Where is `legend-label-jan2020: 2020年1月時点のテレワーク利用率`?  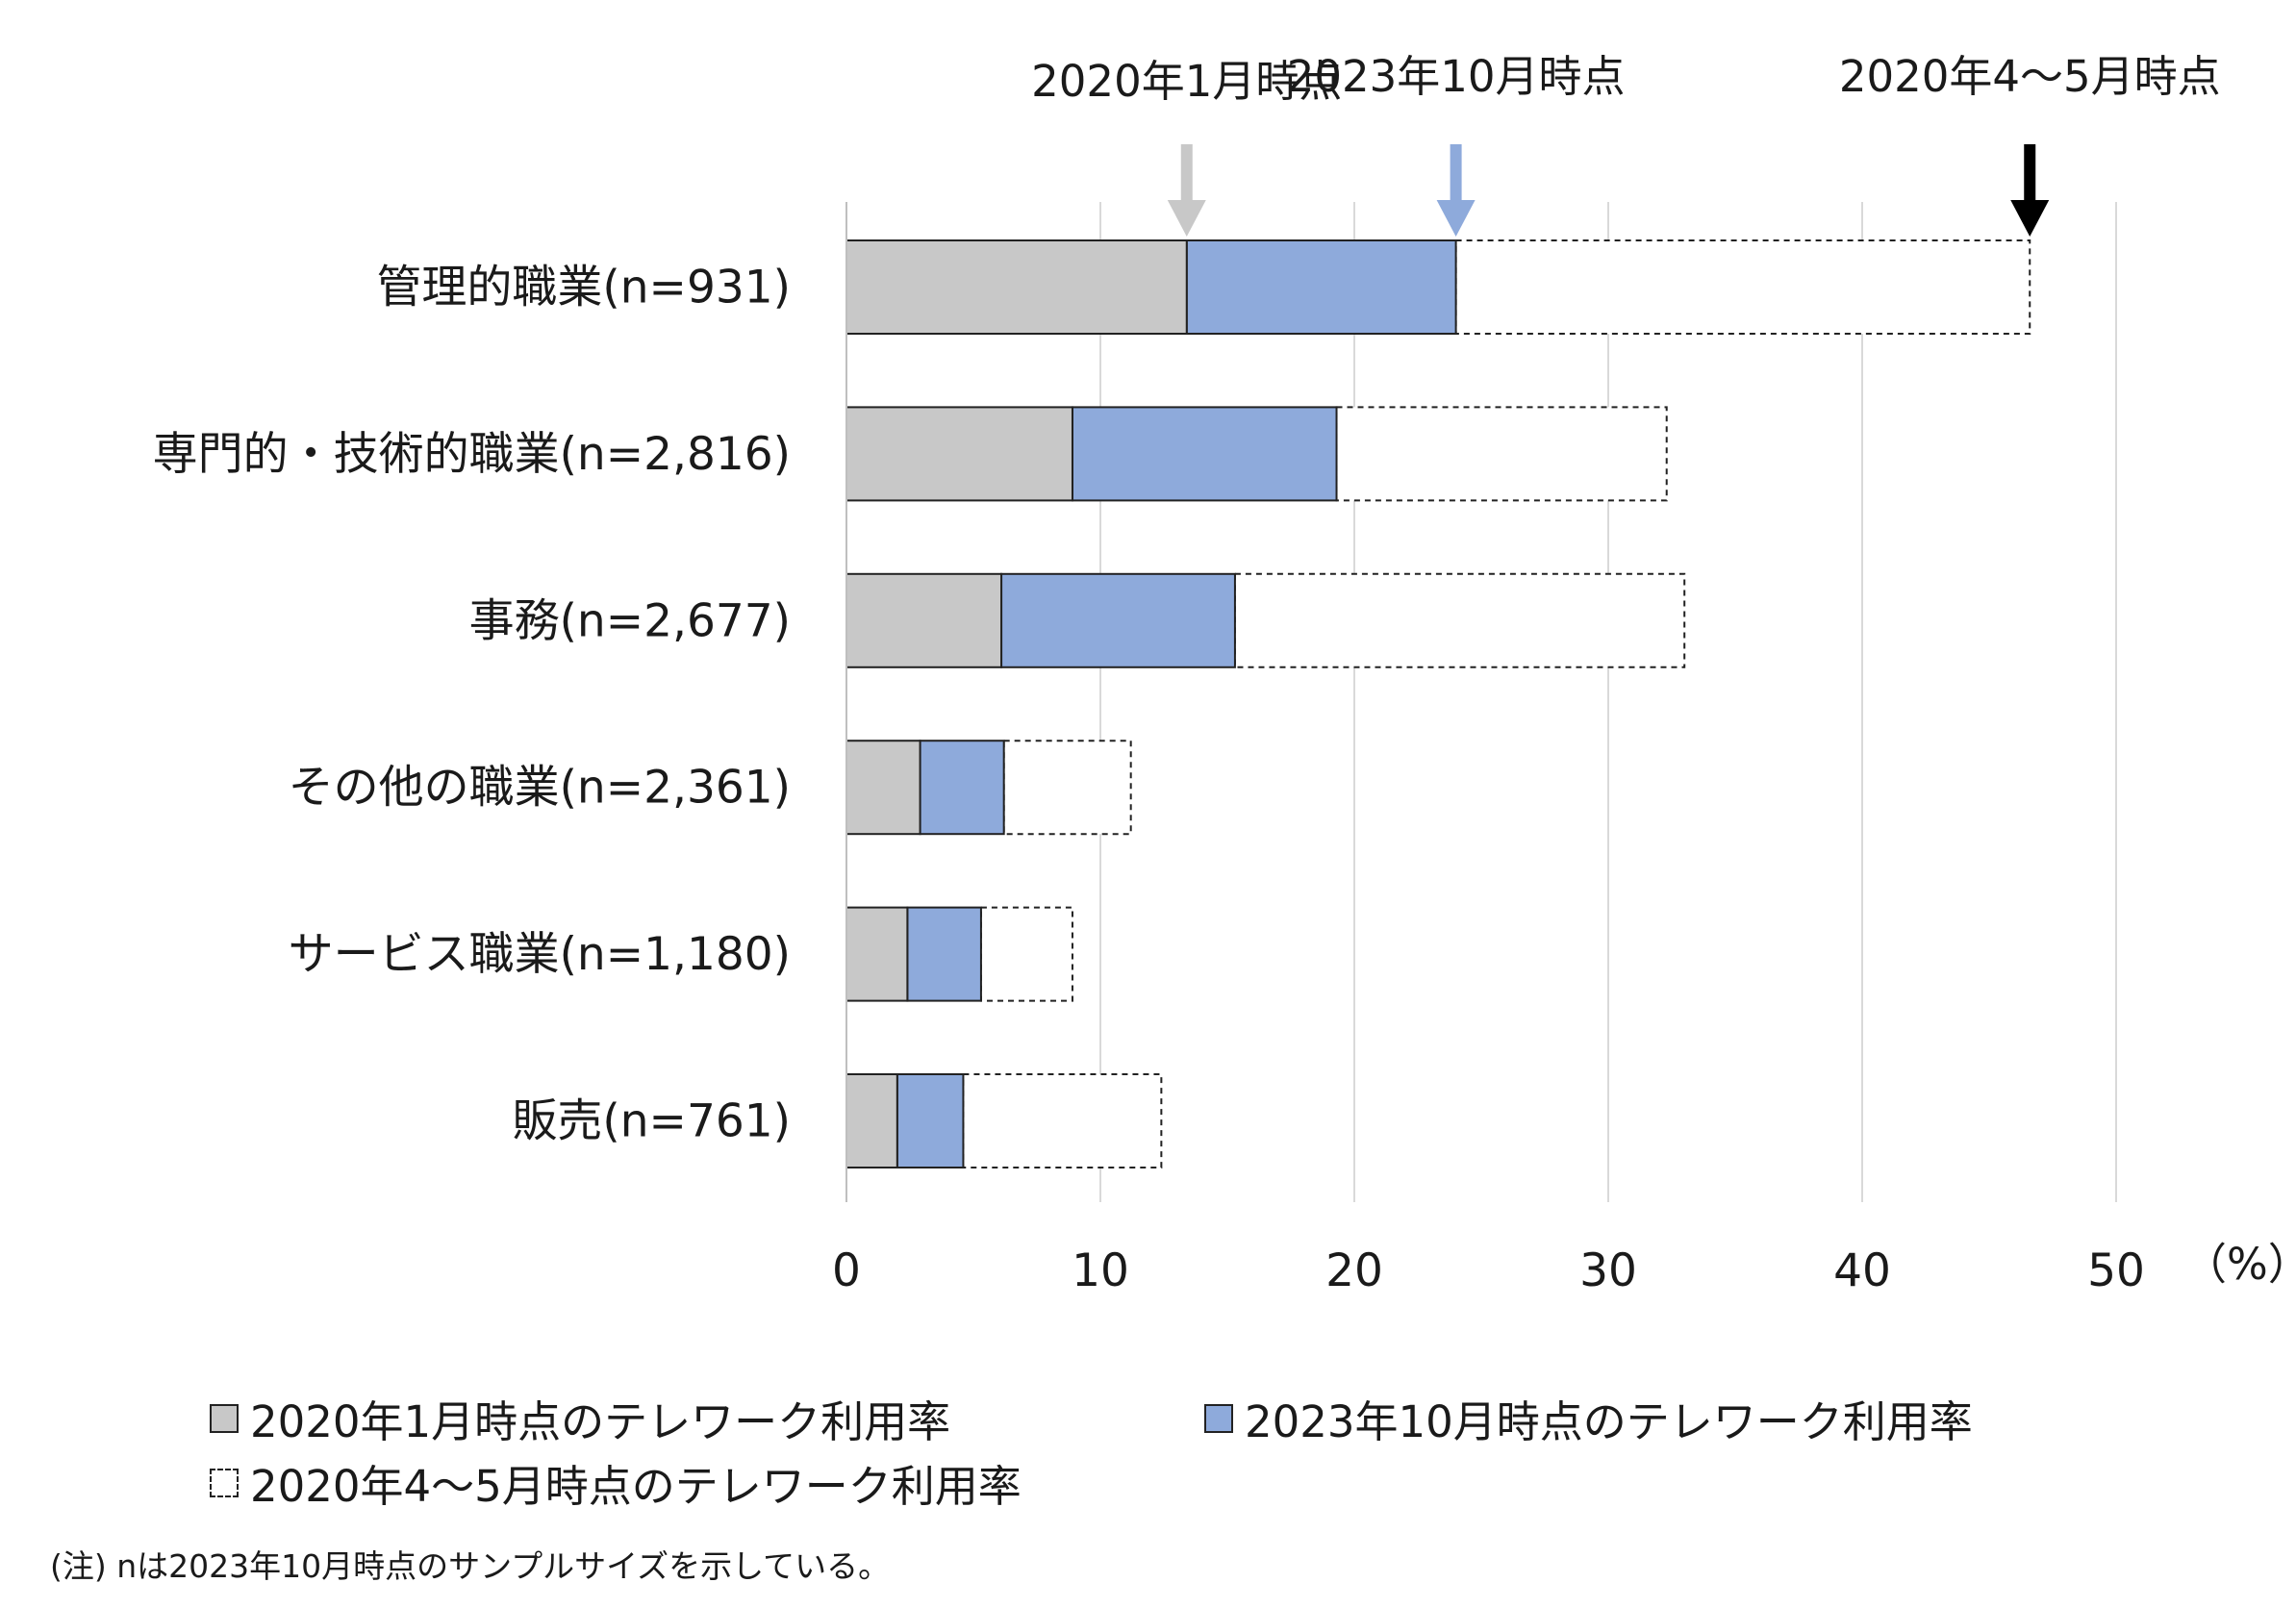
legend-label-jan2020: 2020年1月時点のテレワーク利用率 is located at coordinates (600, 1422).